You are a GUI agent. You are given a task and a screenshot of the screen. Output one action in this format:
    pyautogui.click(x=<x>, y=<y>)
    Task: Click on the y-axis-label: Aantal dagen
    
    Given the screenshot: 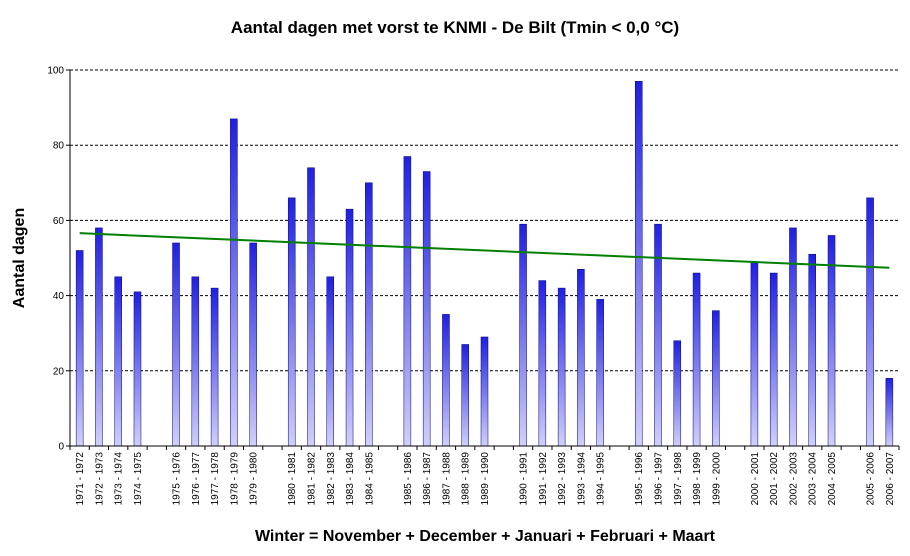 What is the action you would take?
    pyautogui.click(x=19, y=258)
    